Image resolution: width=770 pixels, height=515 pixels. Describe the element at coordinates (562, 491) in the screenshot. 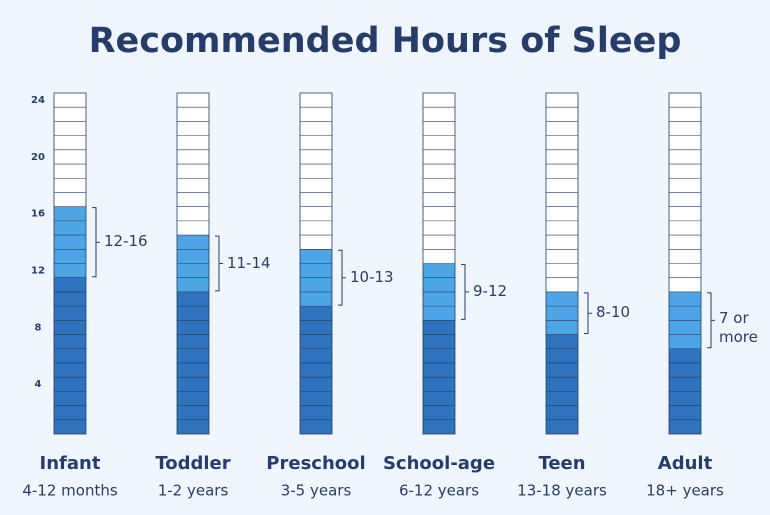

I see `category-subtitle: 13-18 years` at that location.